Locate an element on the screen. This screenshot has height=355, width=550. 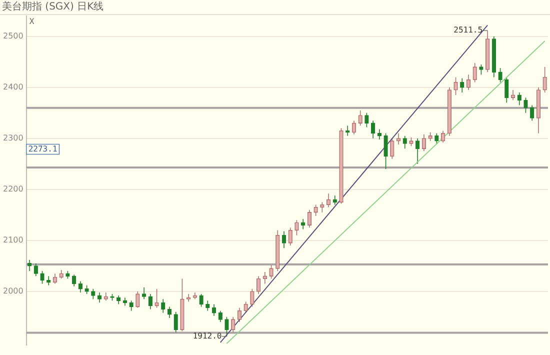
y-tick-label: 2400 is located at coordinates (13, 87).